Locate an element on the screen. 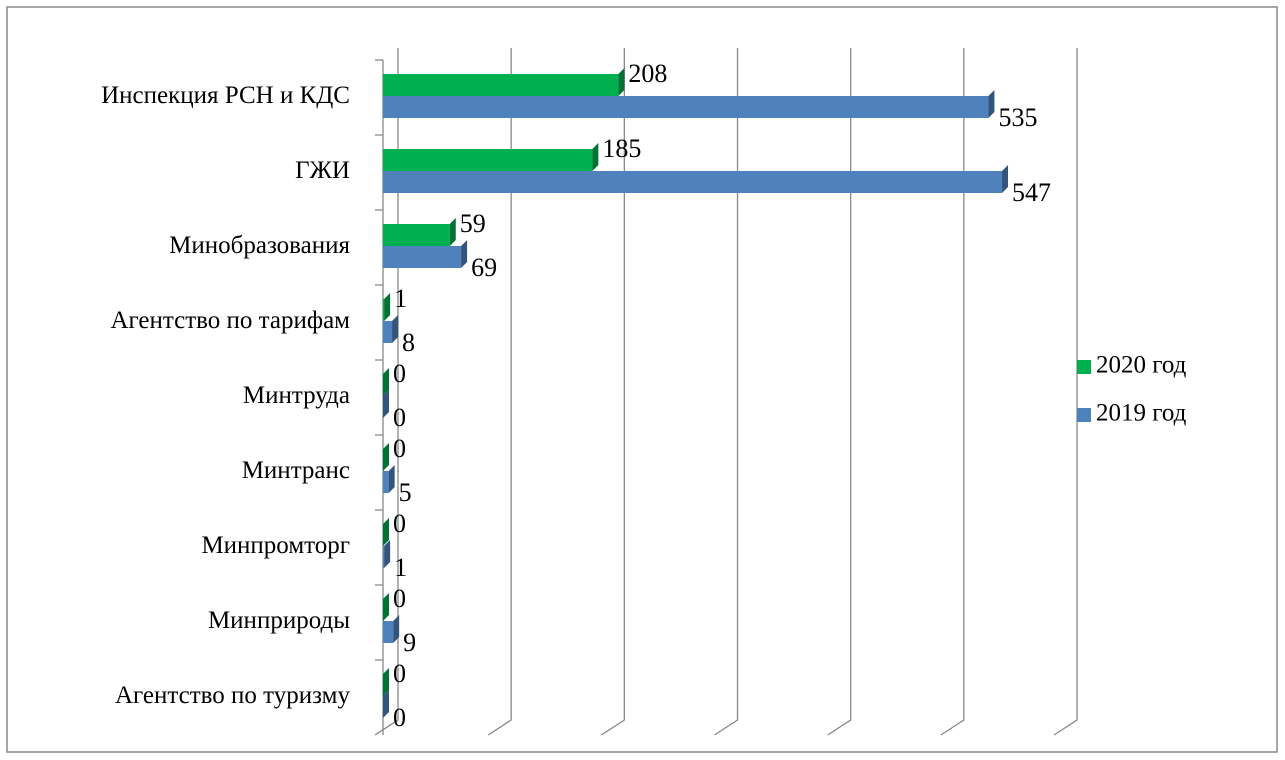 This screenshot has width=1285, height=760. value-label: 9 is located at coordinates (409, 642).